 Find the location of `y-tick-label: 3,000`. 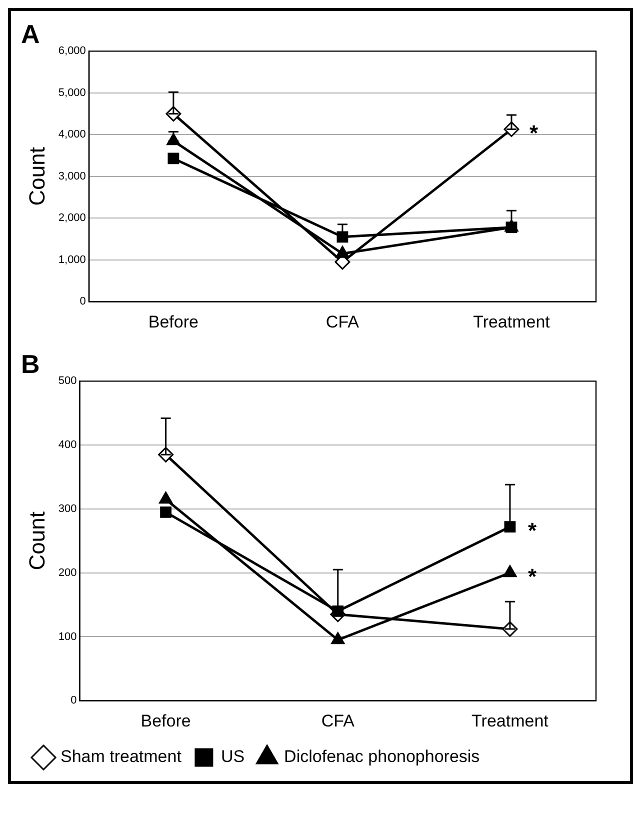

y-tick-label: 3,000 is located at coordinates (72, 176).